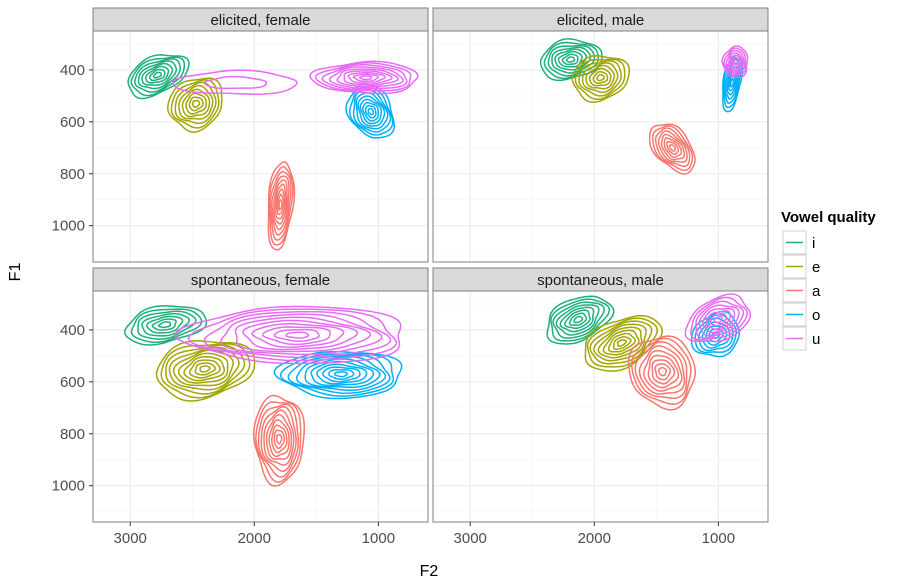 This screenshot has width=906, height=581. Describe the element at coordinates (798, 242) in the screenshot. I see `legend-entry-i: i` at that location.